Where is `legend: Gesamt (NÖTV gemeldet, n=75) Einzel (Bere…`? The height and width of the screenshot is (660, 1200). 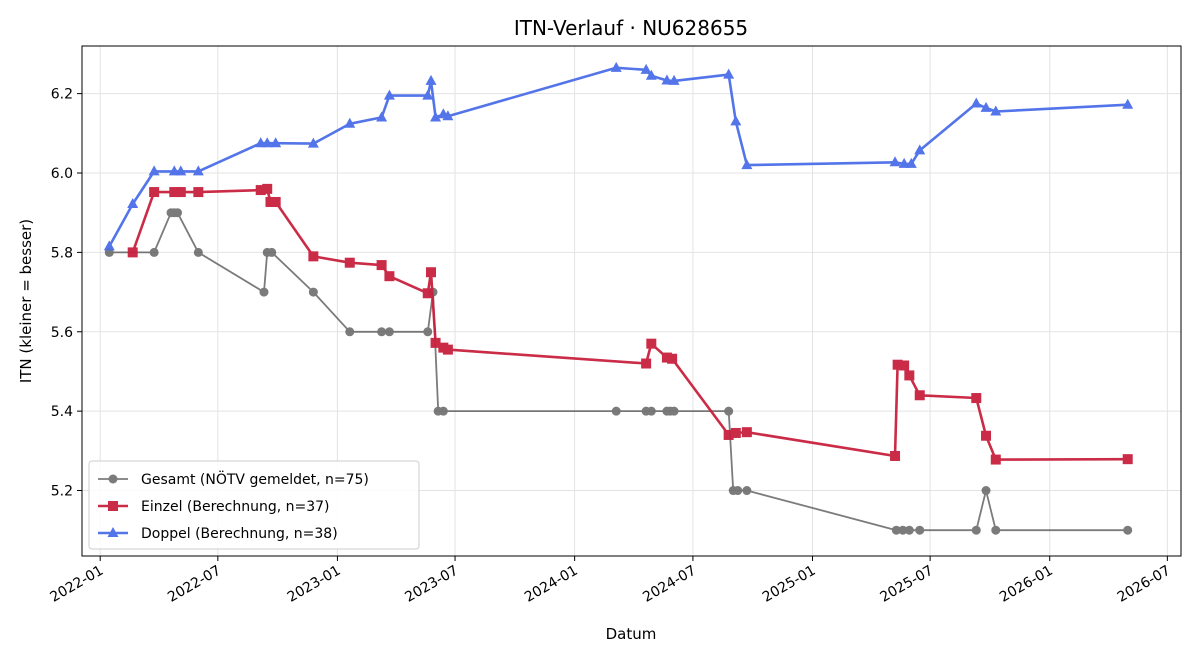
legend: Gesamt (NÖTV gemeldet, n=75) Einzel (Bere… is located at coordinates (254, 505).